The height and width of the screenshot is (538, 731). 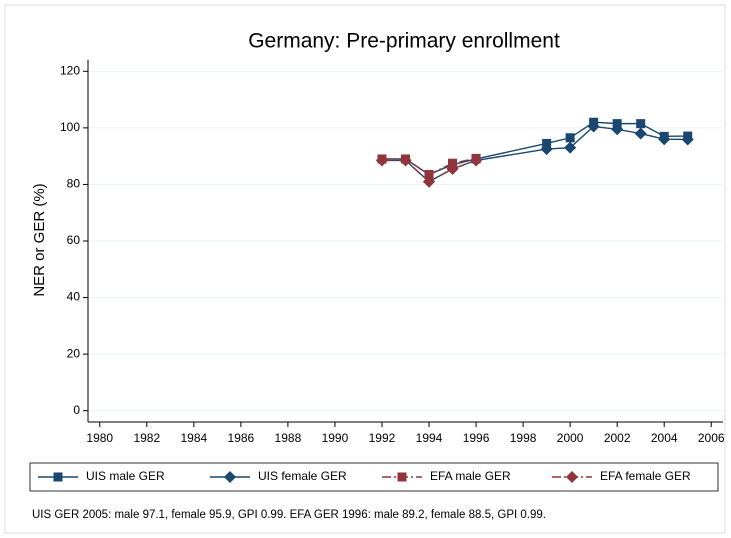 What do you see at coordinates (617, 438) in the screenshot?
I see `x-tick-label: 2002` at bounding box center [617, 438].